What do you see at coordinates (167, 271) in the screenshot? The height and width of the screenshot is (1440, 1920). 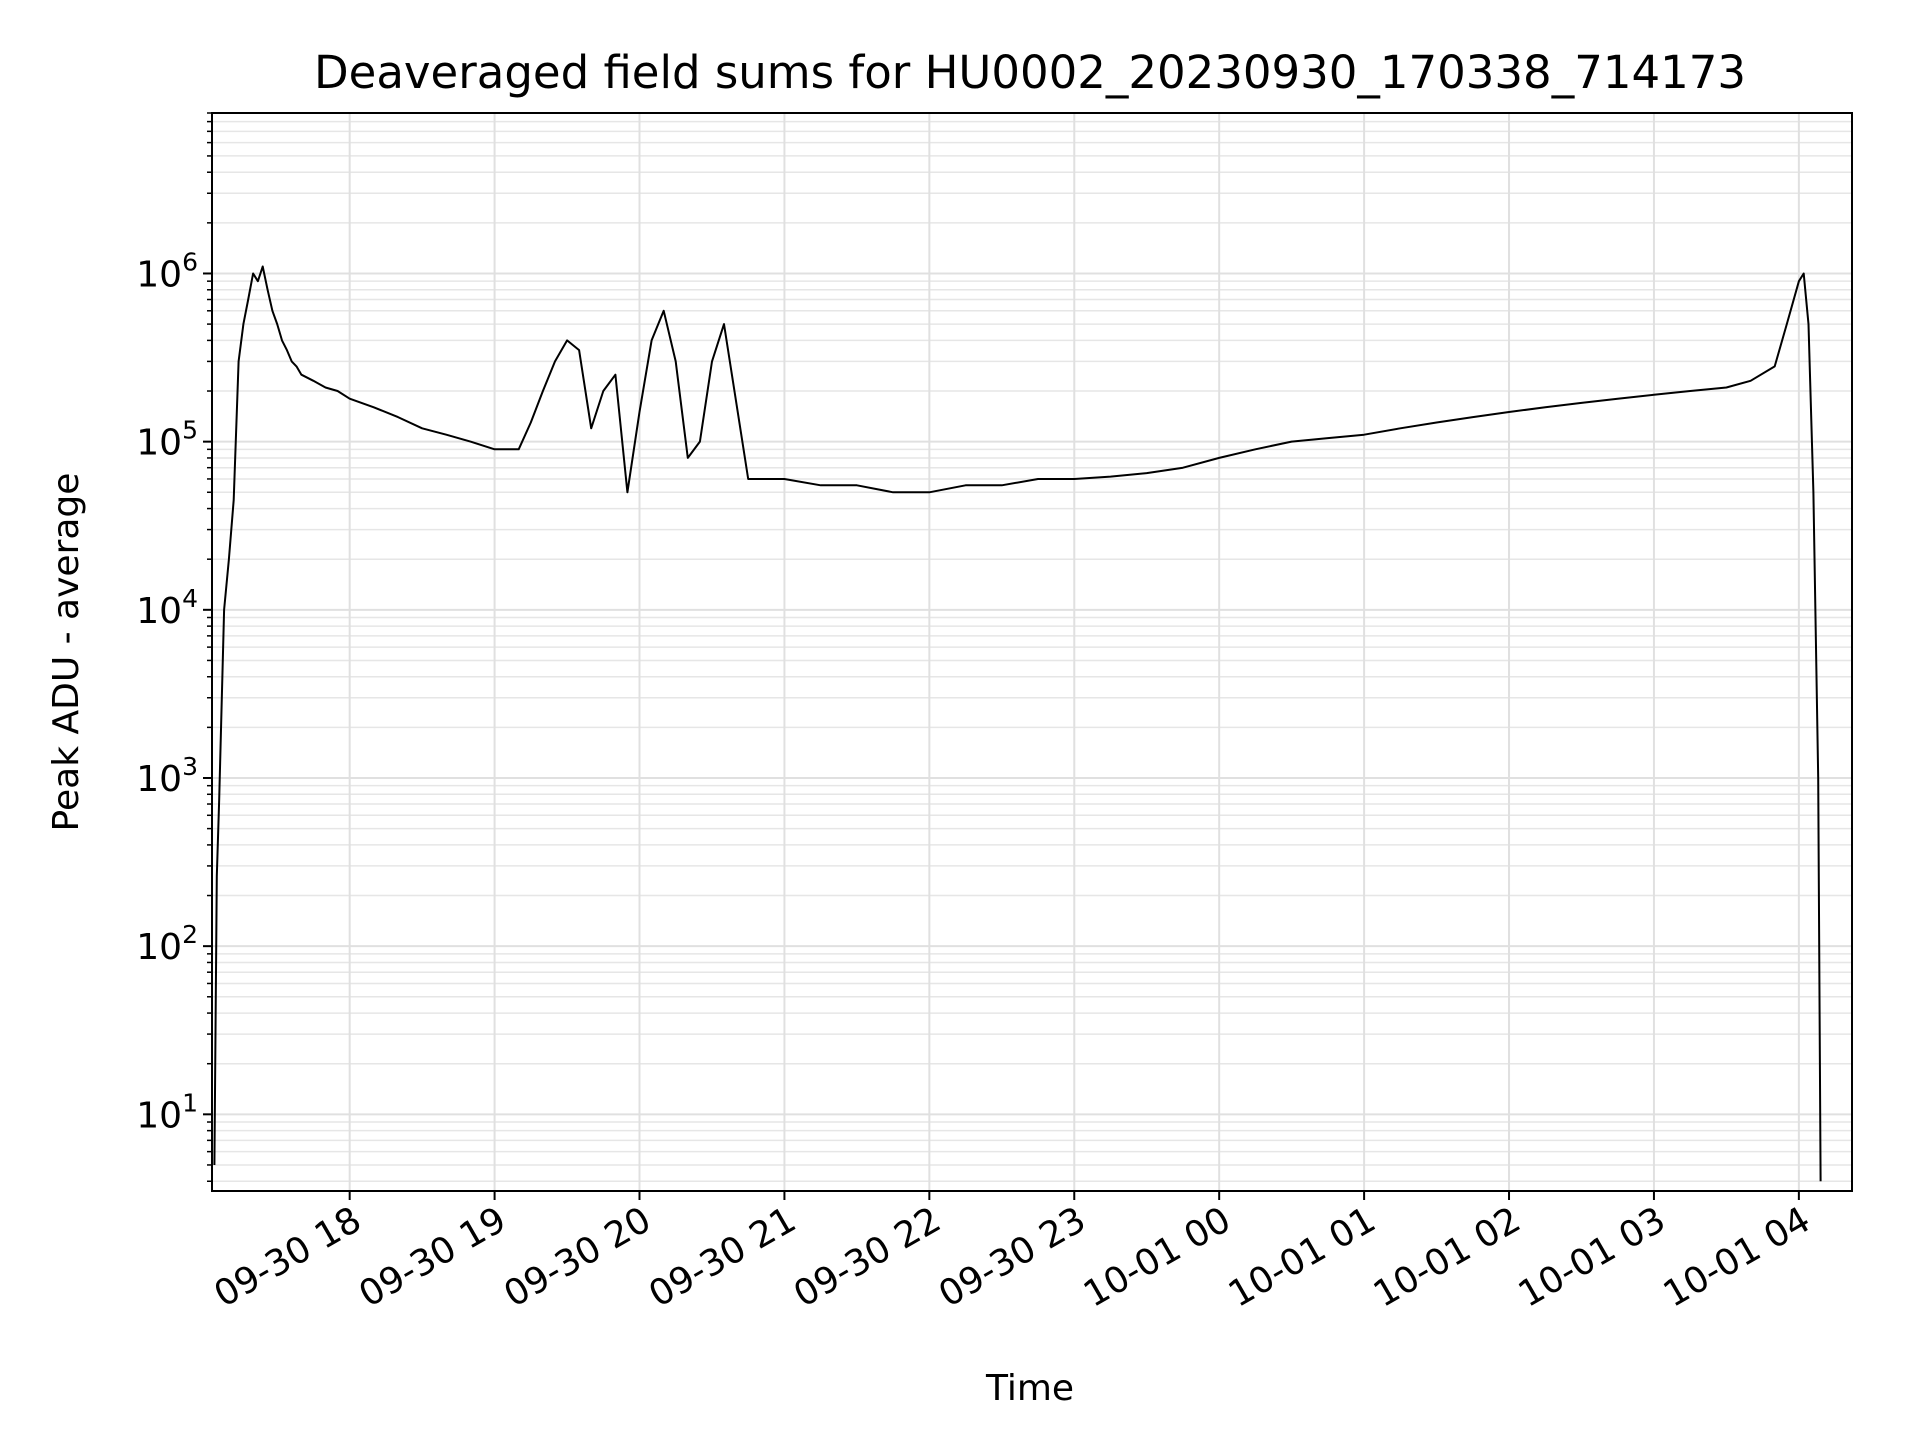 I see `y-tick-label: 10⁶` at bounding box center [167, 271].